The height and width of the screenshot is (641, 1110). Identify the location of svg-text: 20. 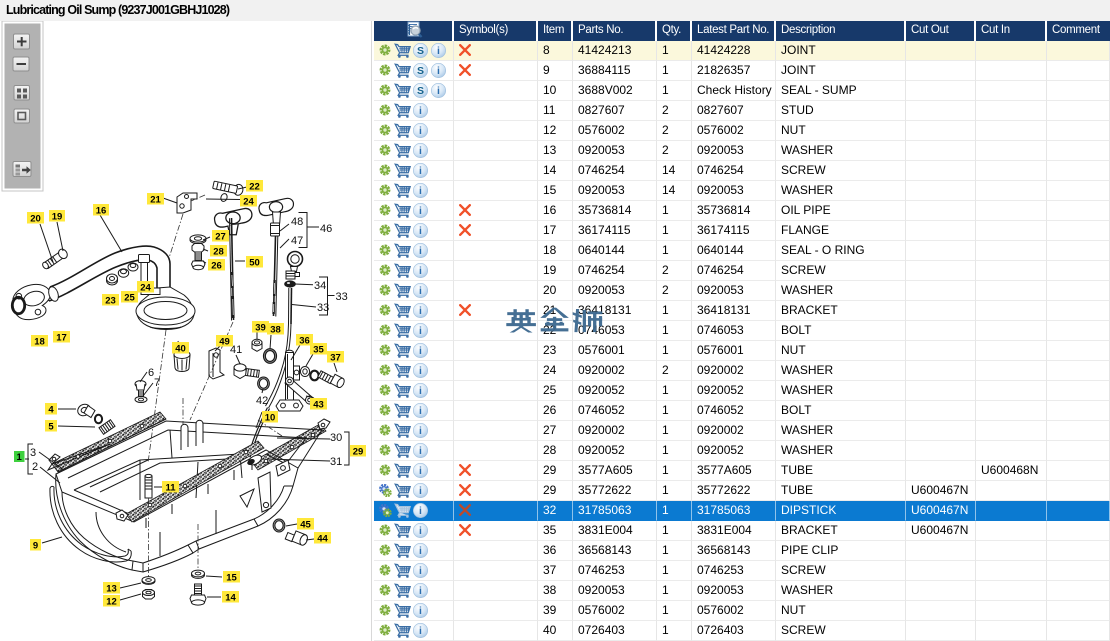
(35, 219).